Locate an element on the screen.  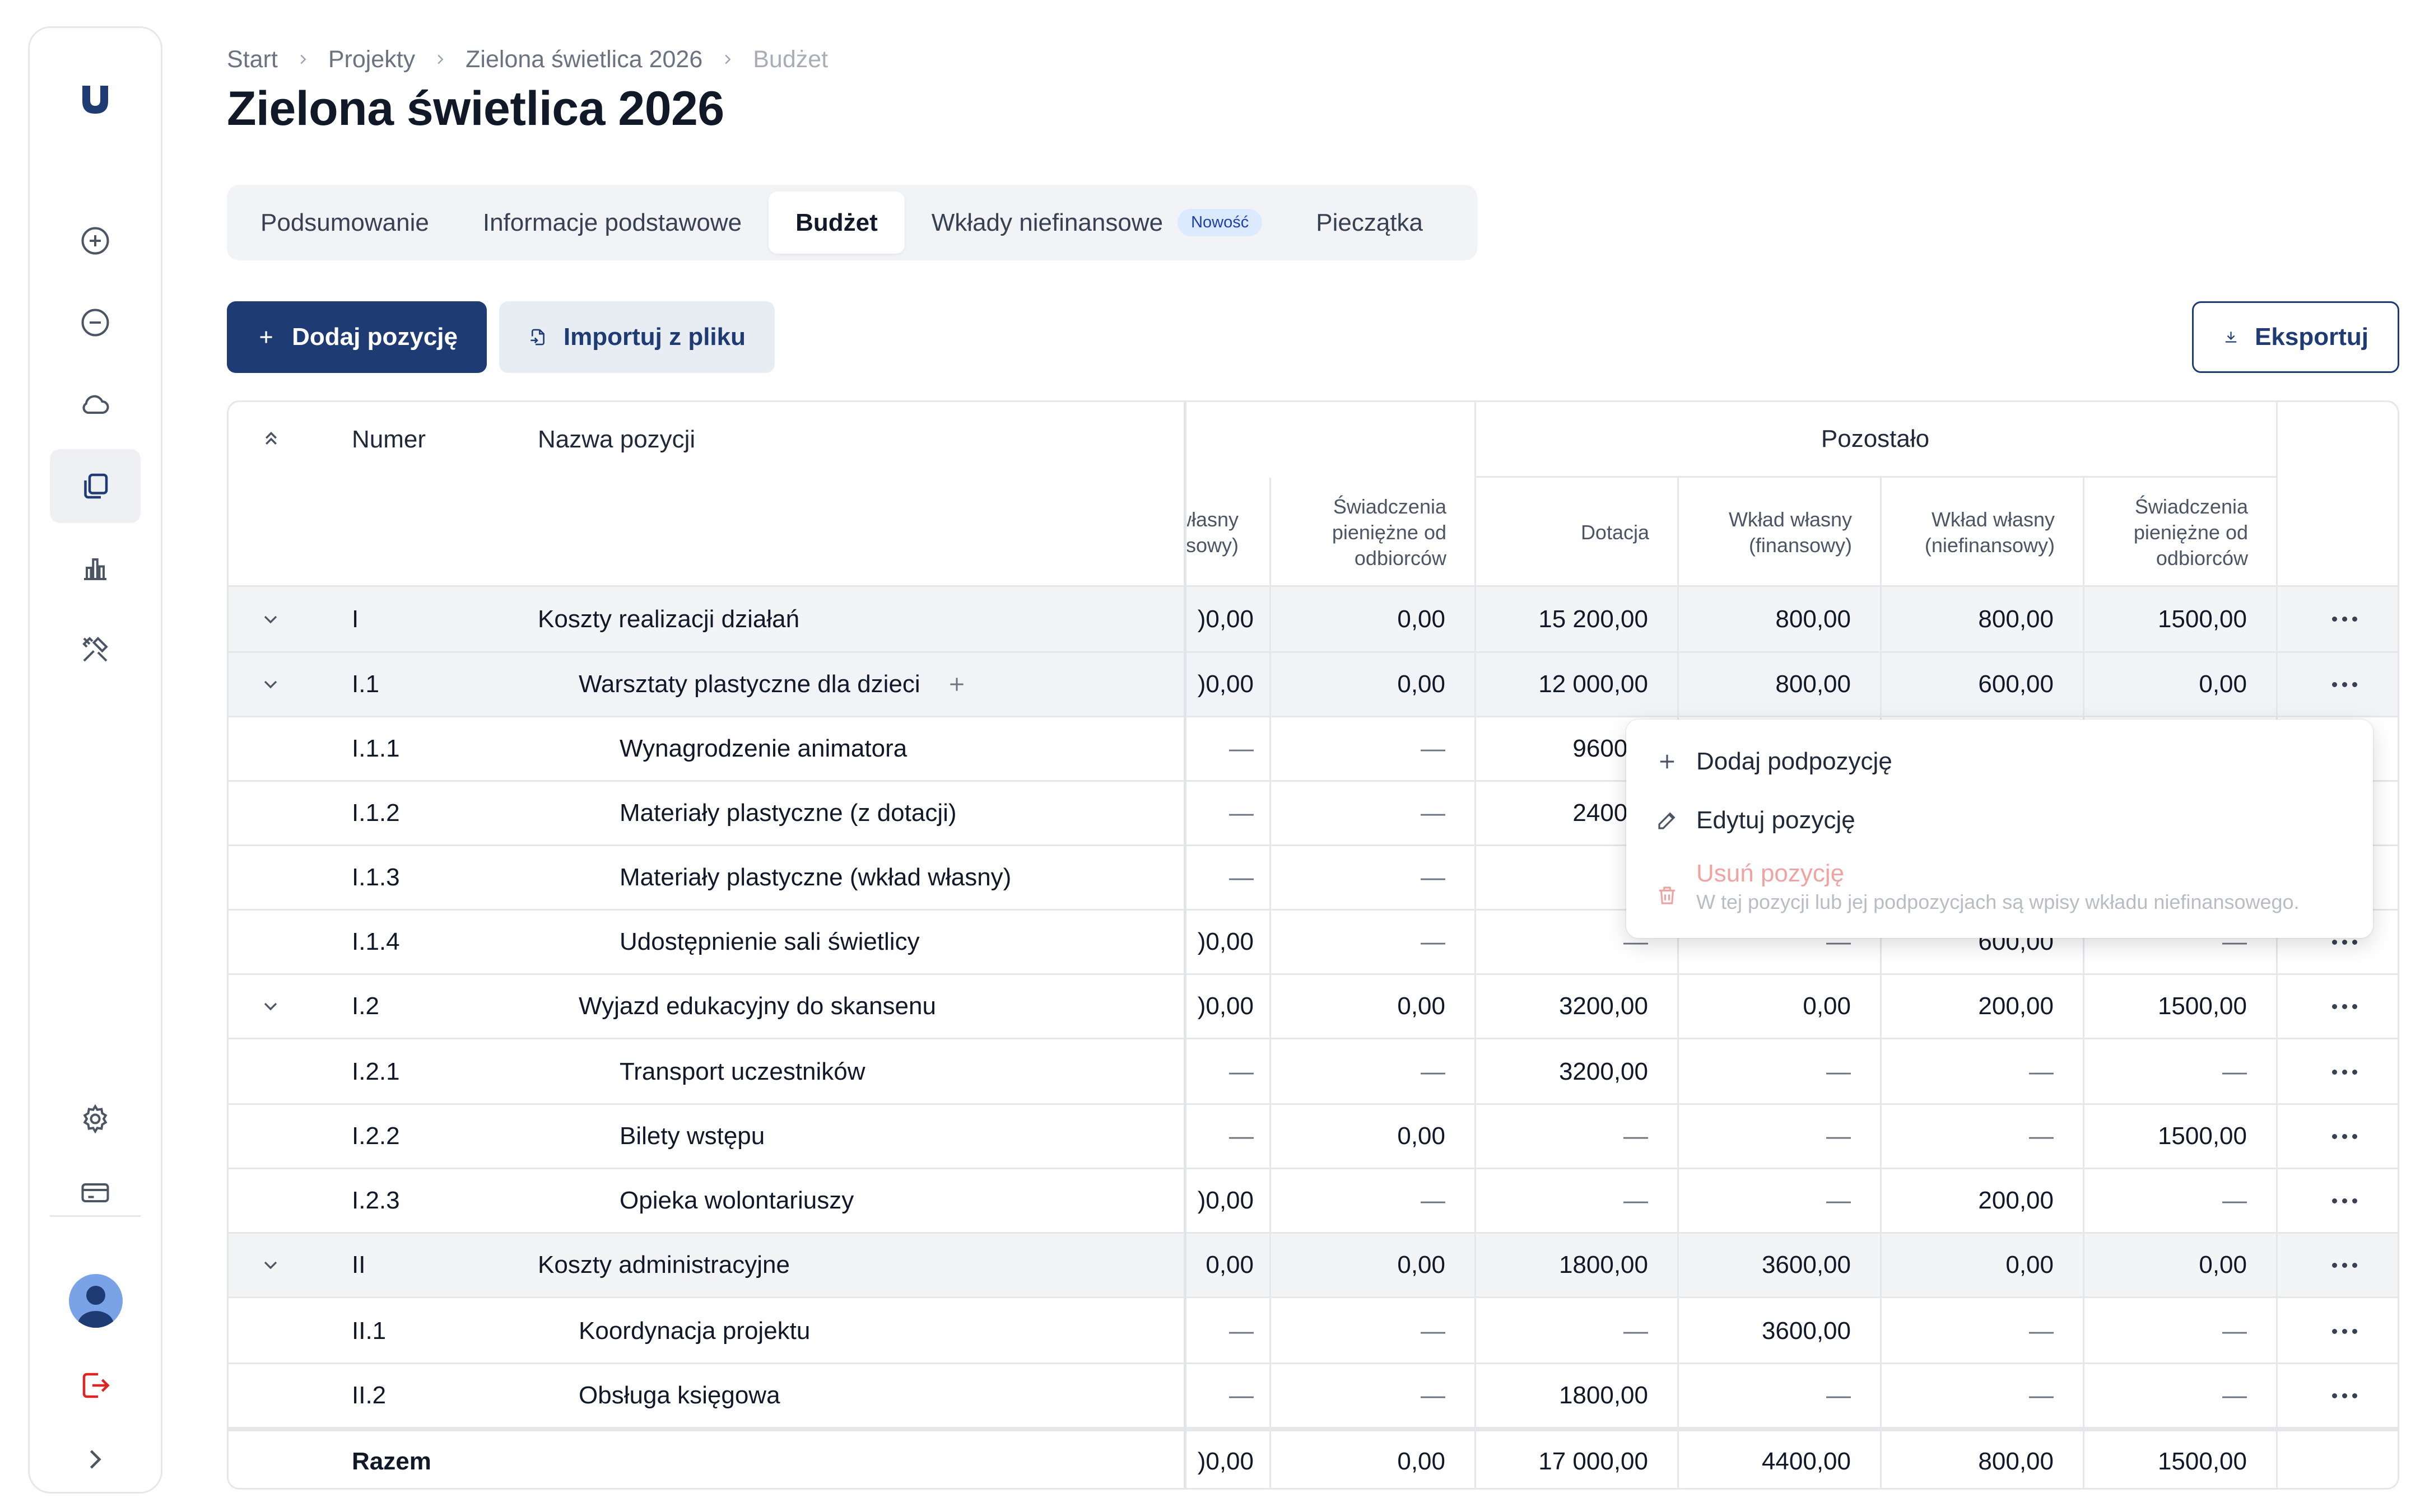
row-number: I.1 is located at coordinates (365, 684).